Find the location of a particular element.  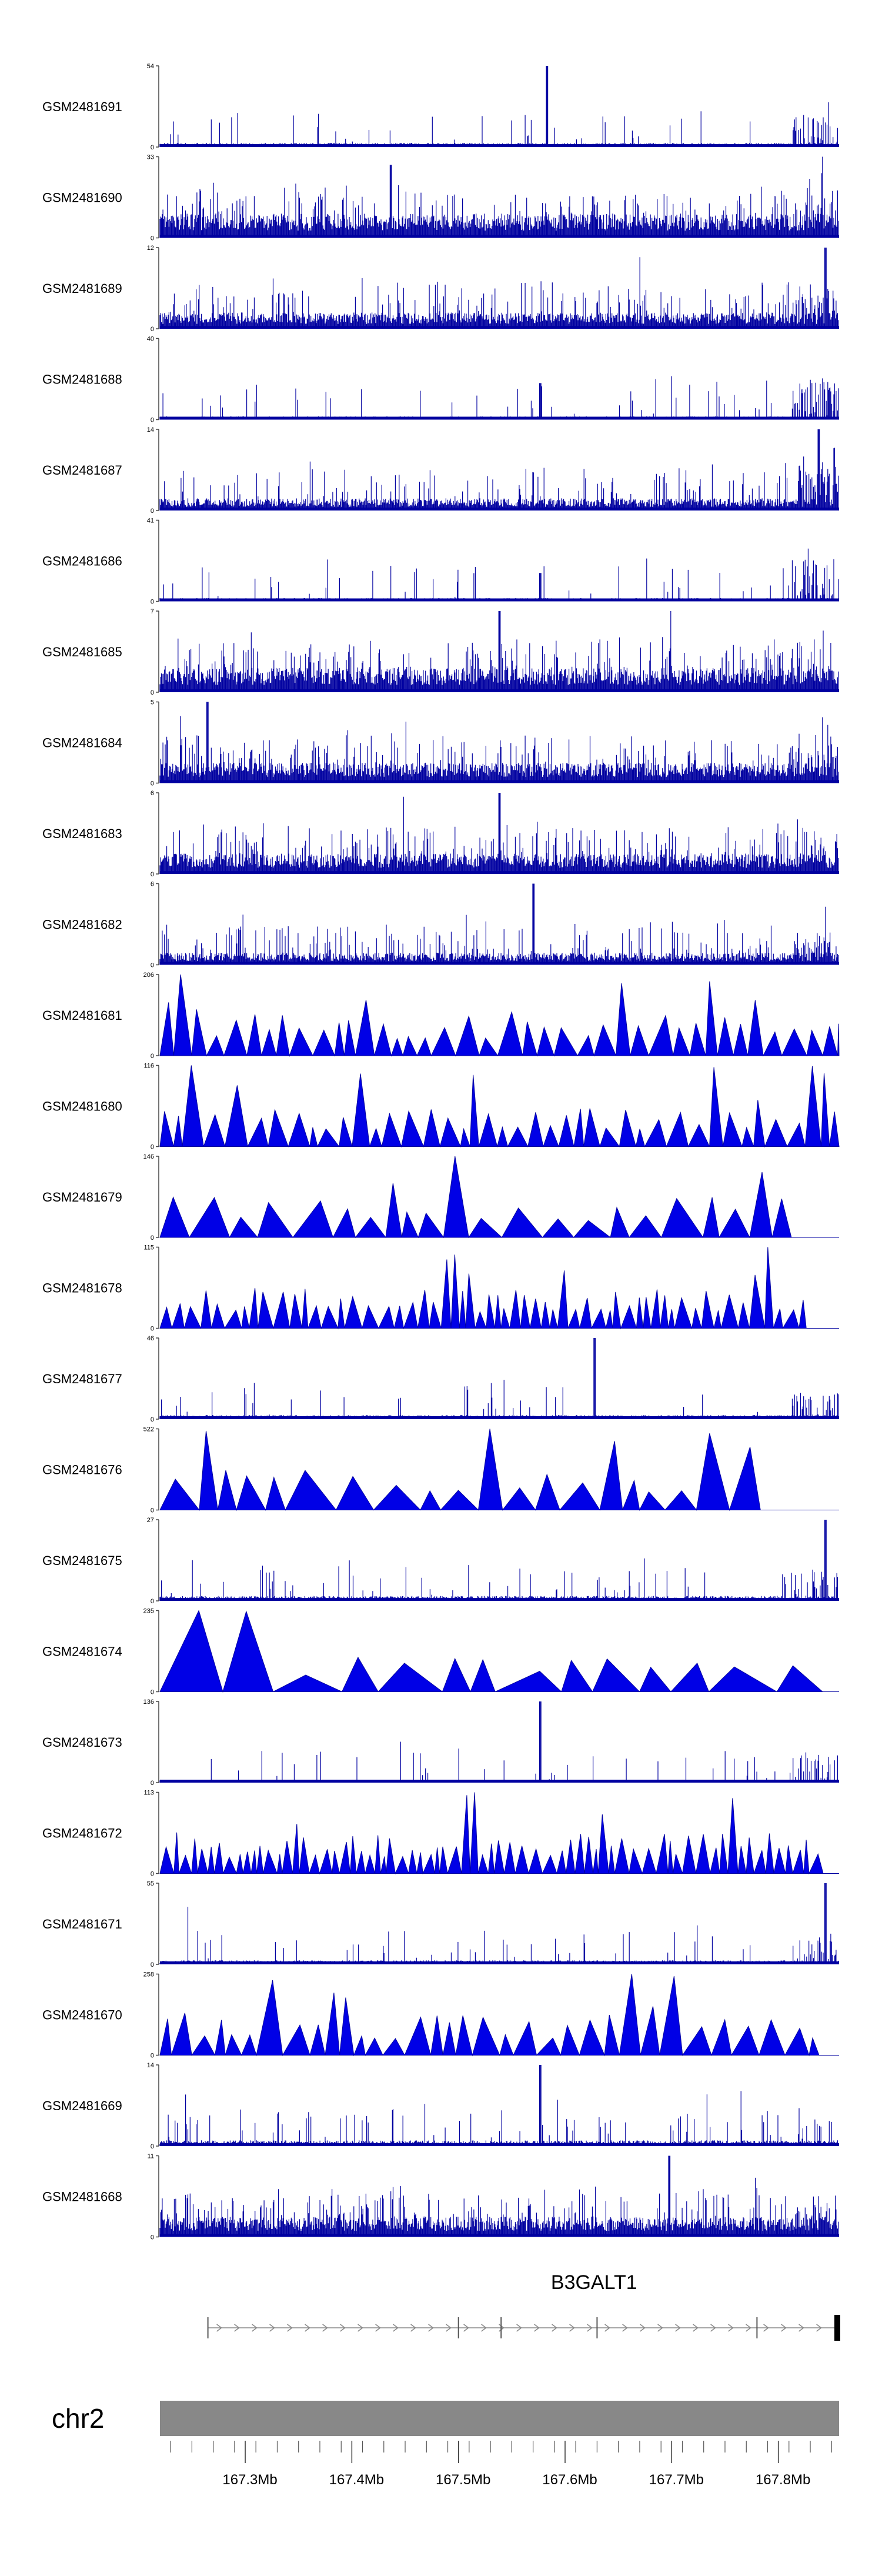

track-label: GSM2481682 is located at coordinates (82, 924).